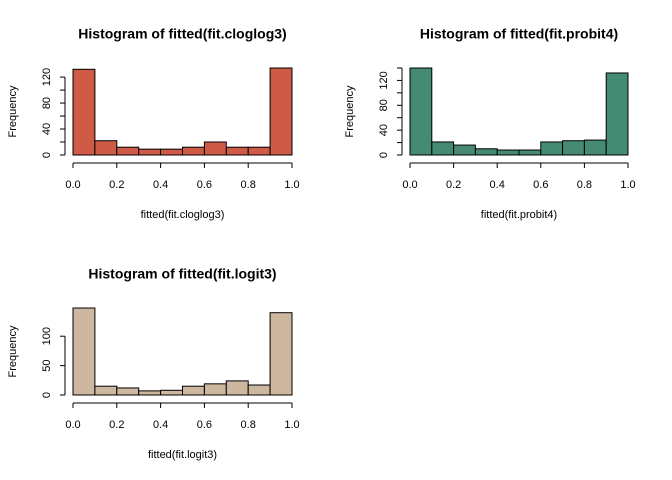 The height and width of the screenshot is (480, 672). Describe the element at coordinates (182, 34) in the screenshot. I see `chart-title: Histogram of fitted(fit.cloglog3)` at that location.